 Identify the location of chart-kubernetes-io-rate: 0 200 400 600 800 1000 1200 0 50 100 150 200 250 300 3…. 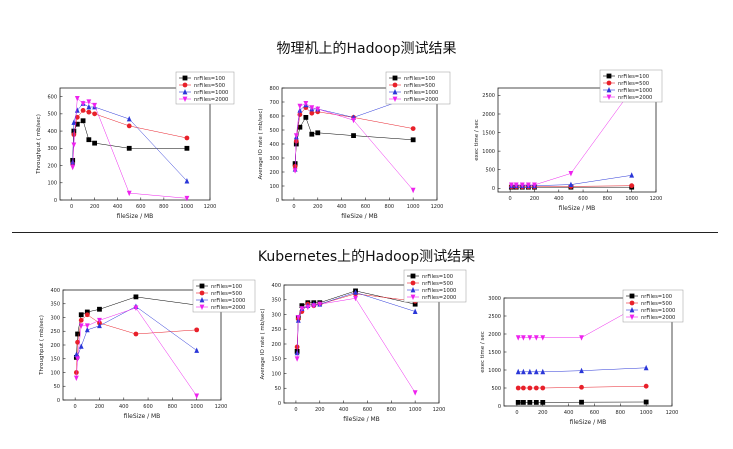
(363, 346).